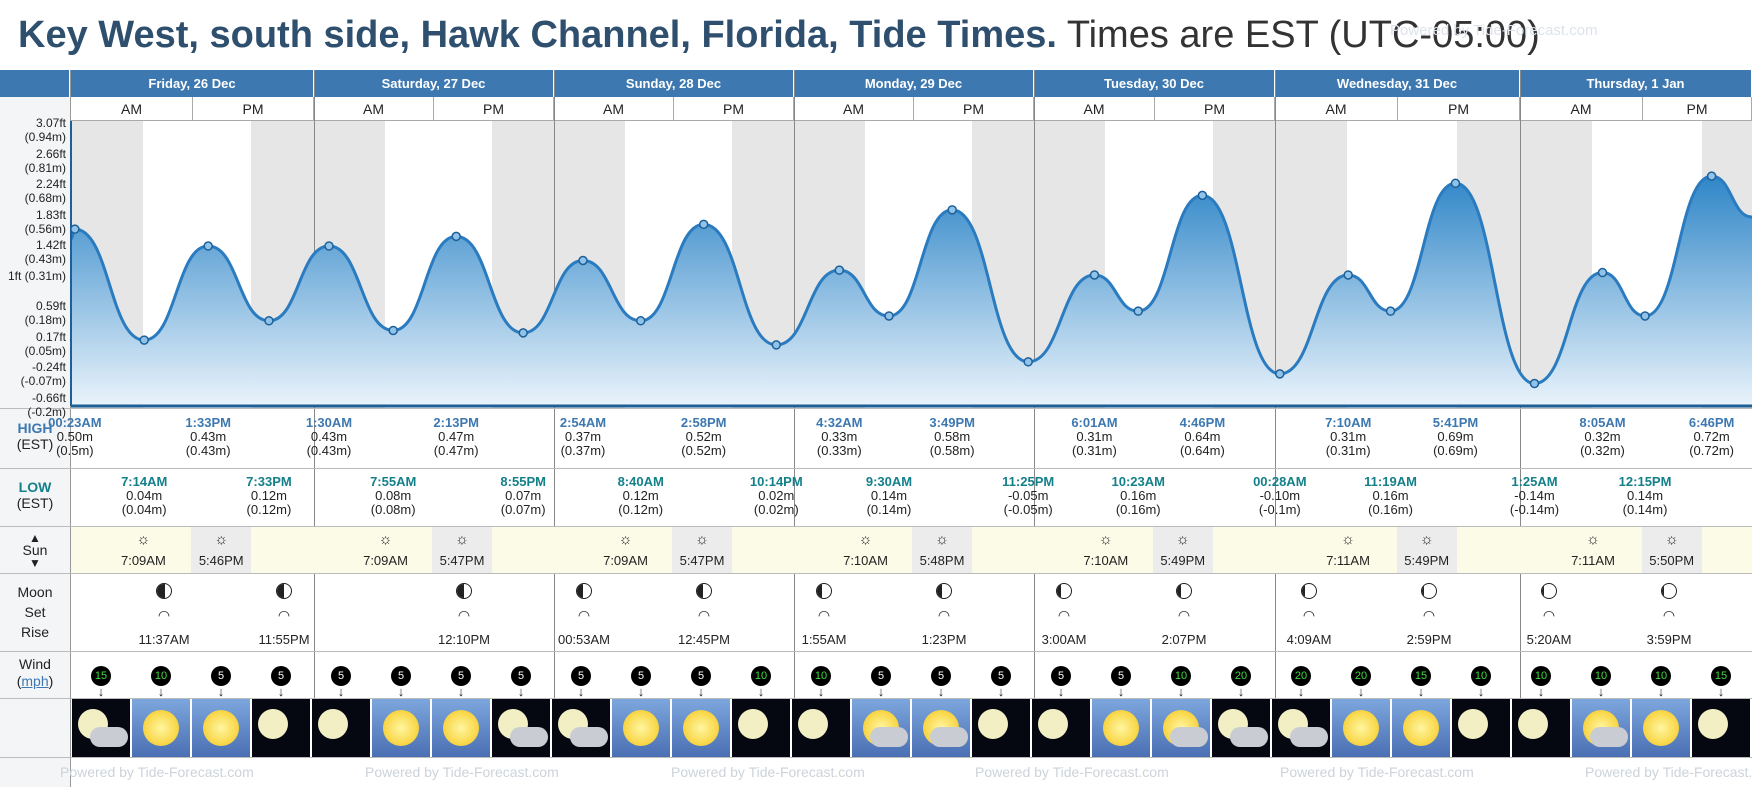  Describe the element at coordinates (1138, 495) in the screenshot. I see `low-m: 0.16m` at that location.